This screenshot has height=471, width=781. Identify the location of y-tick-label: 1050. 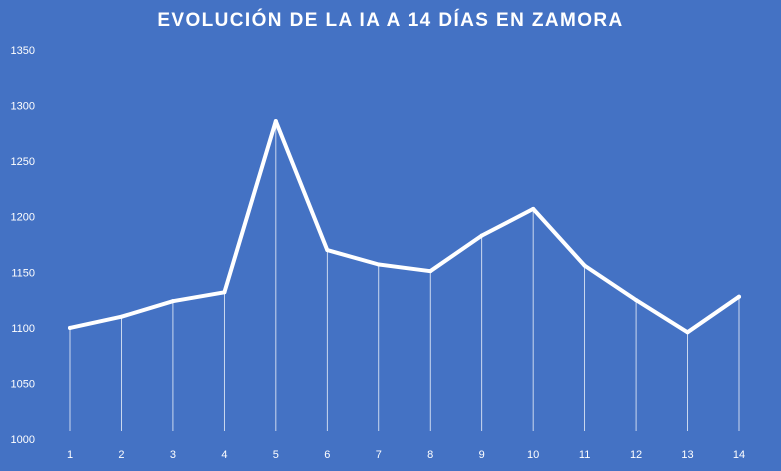
(23, 384).